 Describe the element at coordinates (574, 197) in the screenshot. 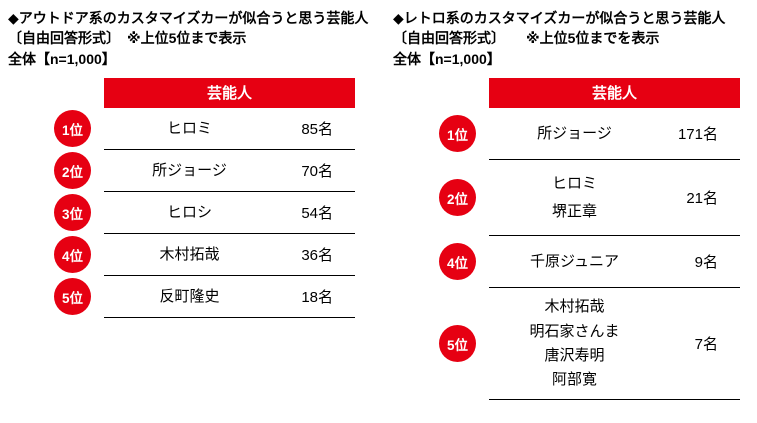

I see `celebrity-names: ヒロミ 堺正章` at that location.